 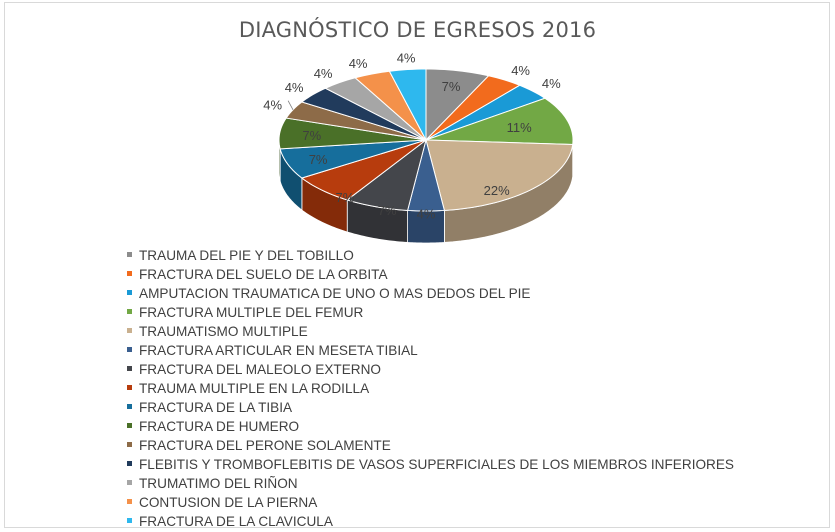 I want to click on legend-item: FRACTURA DEL PERONE SOLAMENTE, so click(x=430, y=445).